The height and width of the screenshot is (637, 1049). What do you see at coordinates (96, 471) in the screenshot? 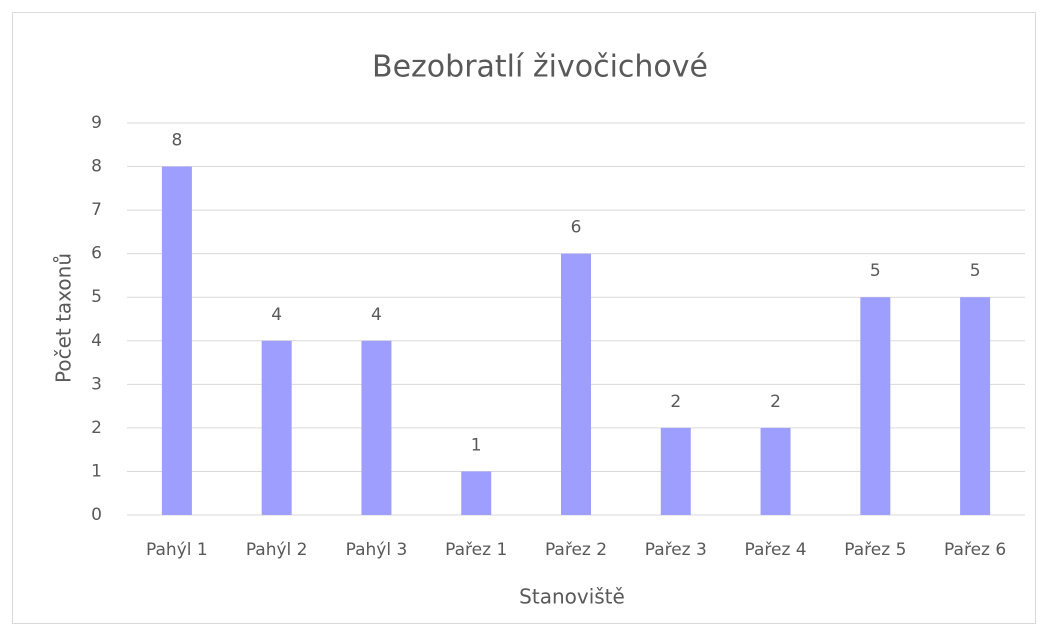
I see `y-tick-label: 1` at bounding box center [96, 471].